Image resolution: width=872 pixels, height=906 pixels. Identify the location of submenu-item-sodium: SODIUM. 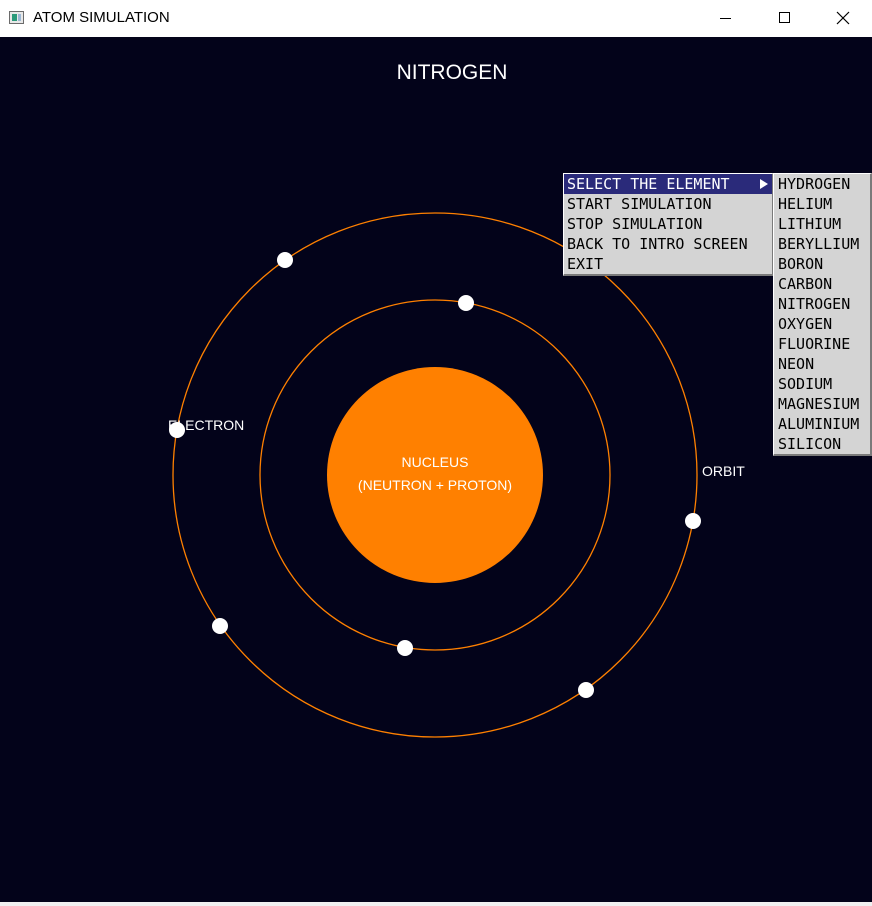
(805, 384).